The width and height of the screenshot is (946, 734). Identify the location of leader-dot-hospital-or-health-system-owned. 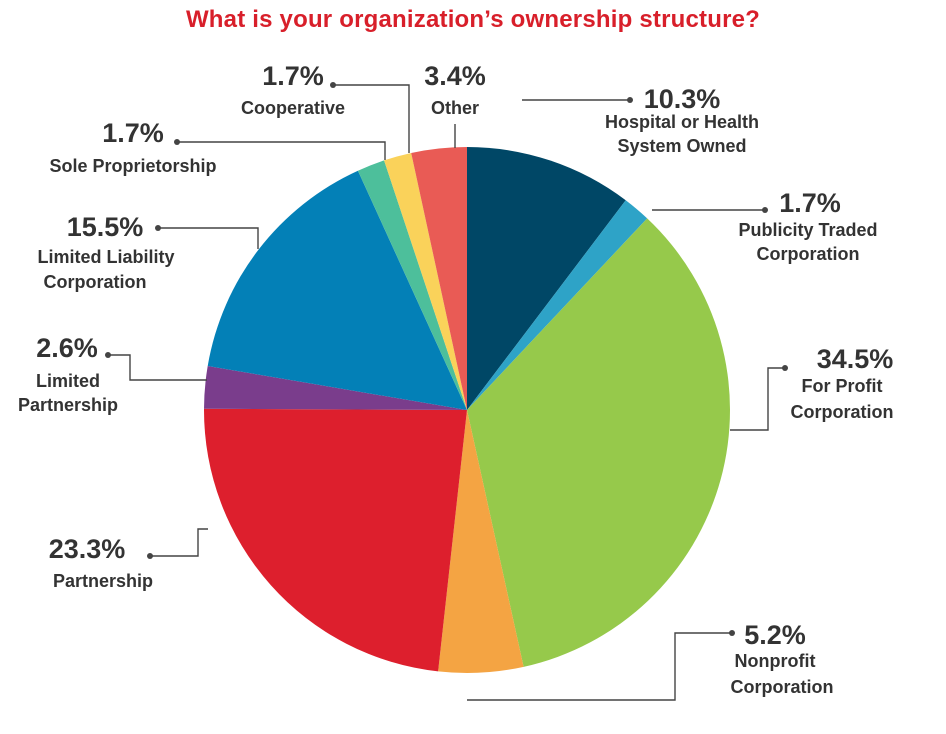
(630, 100).